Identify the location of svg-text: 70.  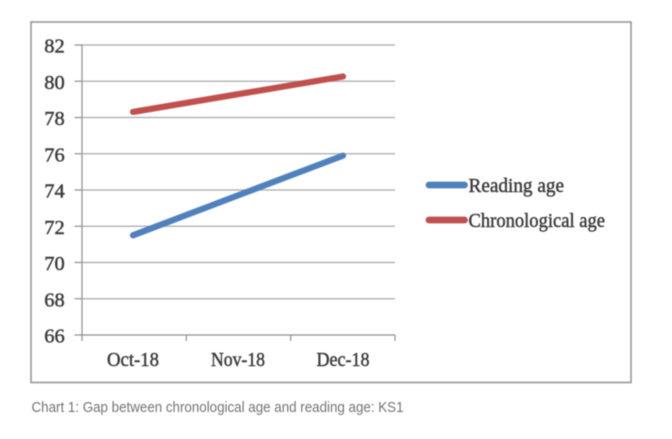
(54, 264).